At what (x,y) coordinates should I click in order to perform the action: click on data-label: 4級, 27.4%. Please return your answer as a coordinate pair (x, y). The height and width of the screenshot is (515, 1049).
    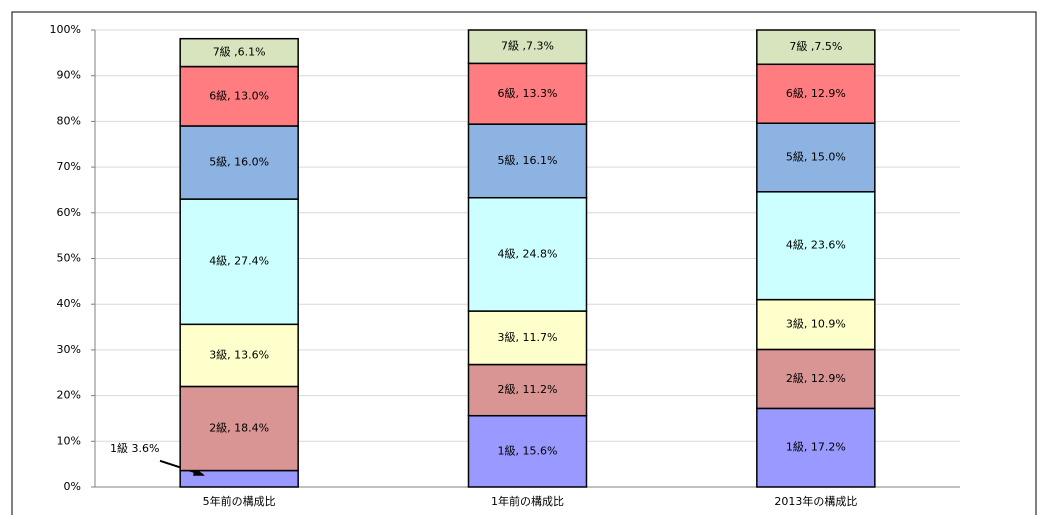
    Looking at the image, I should click on (239, 261).